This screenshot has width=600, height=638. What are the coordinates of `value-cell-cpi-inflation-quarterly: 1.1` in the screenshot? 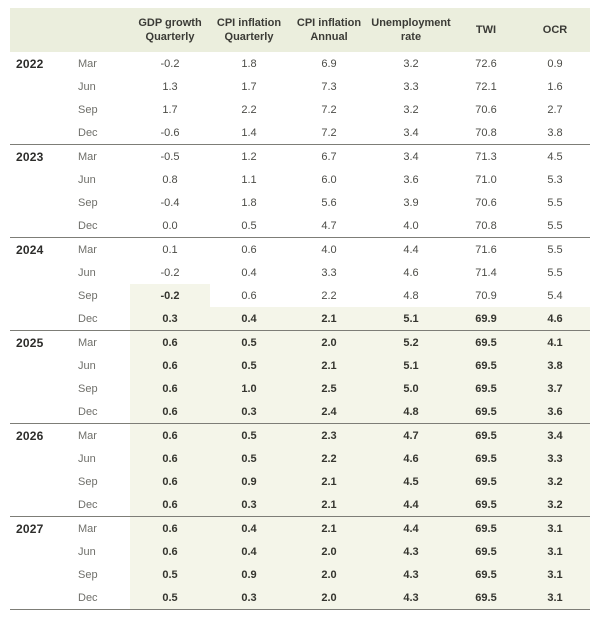 It's located at (249, 179).